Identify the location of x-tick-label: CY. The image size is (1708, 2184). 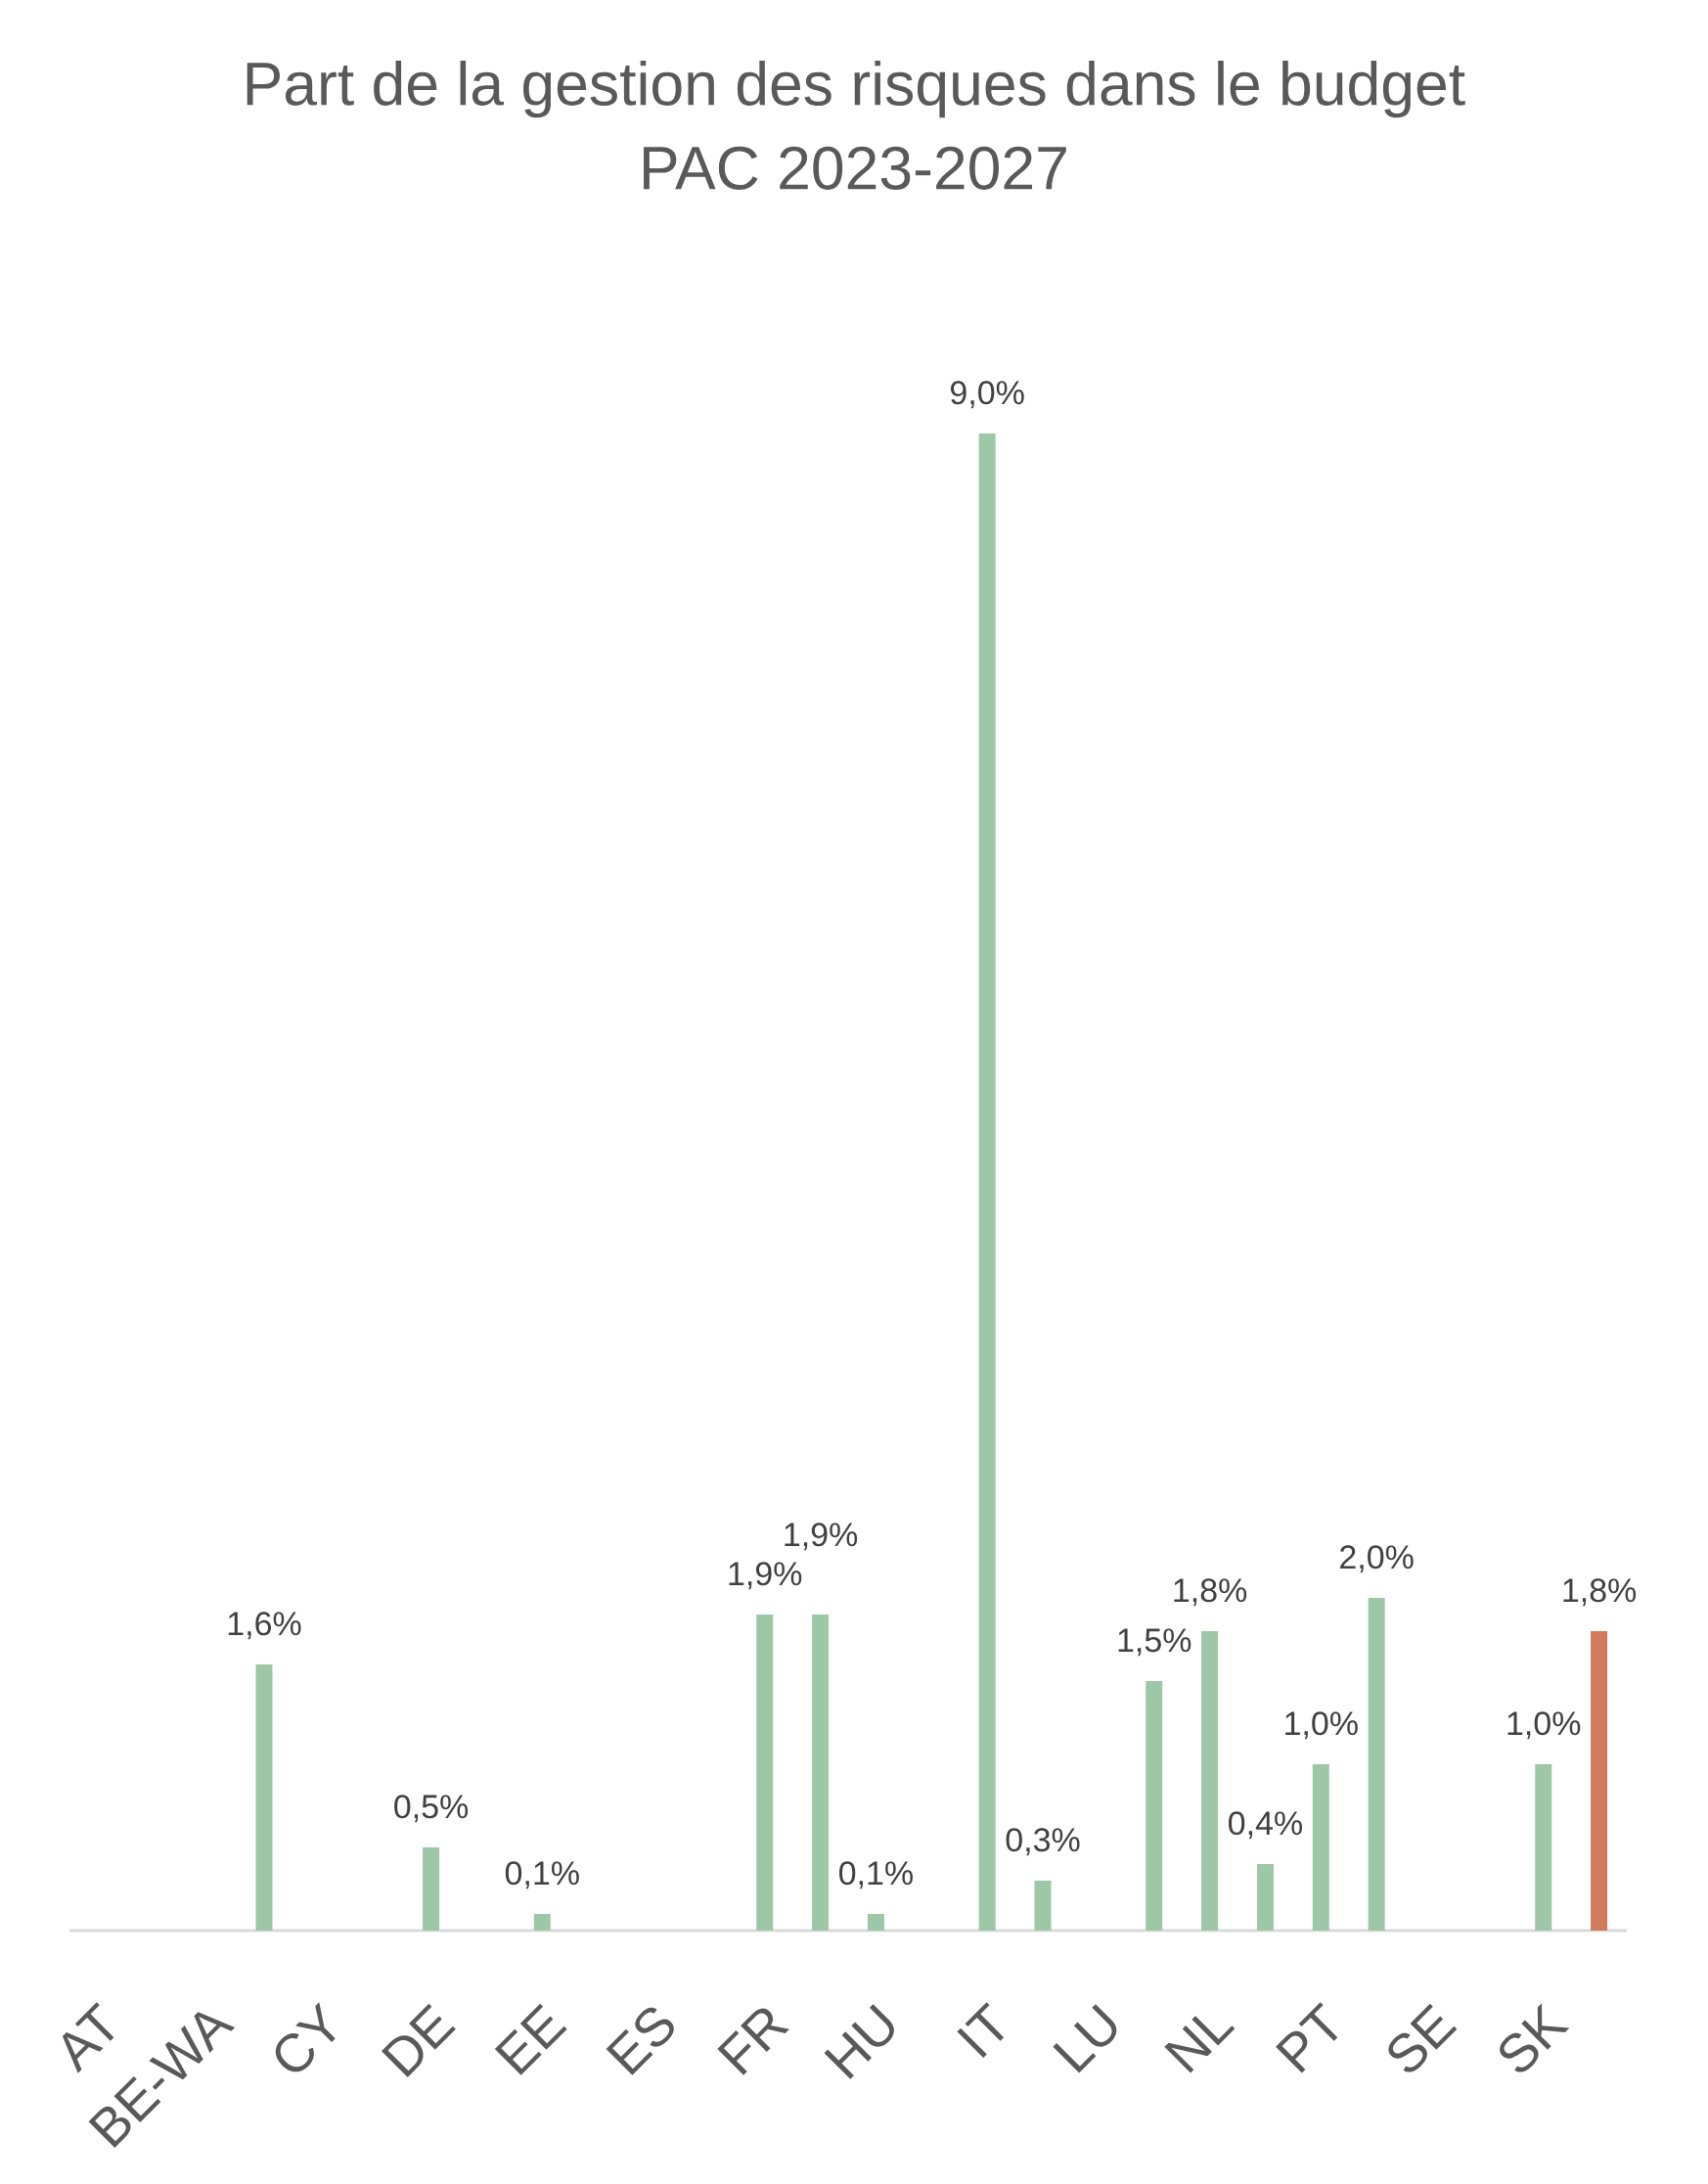
(305, 2037).